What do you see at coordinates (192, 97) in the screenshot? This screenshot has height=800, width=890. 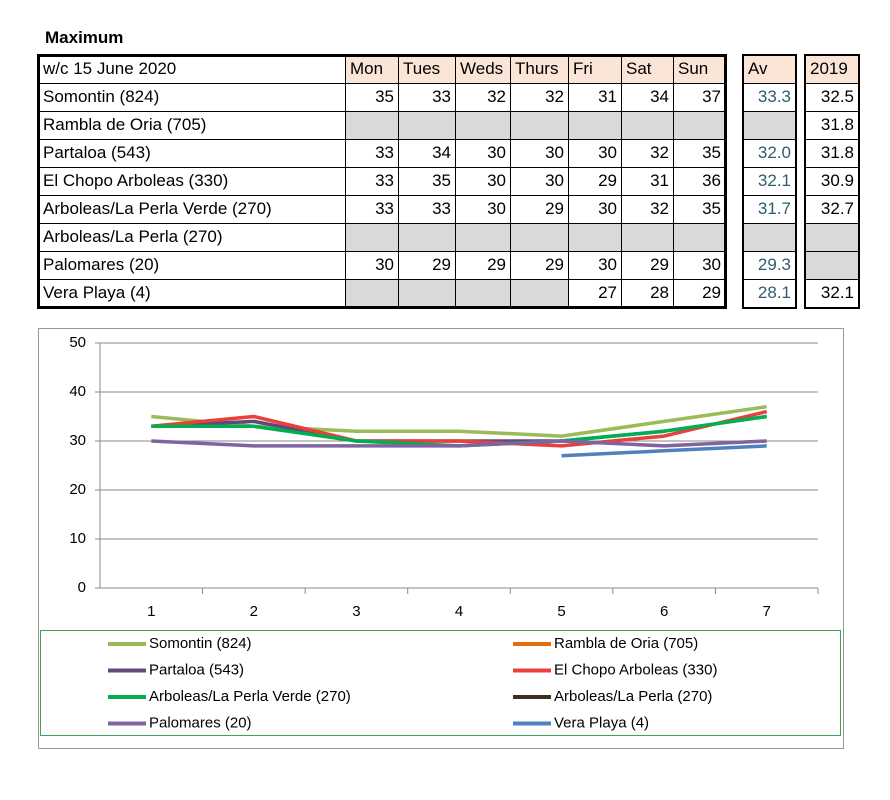 I see `row-label: Somontin (824)` at bounding box center [192, 97].